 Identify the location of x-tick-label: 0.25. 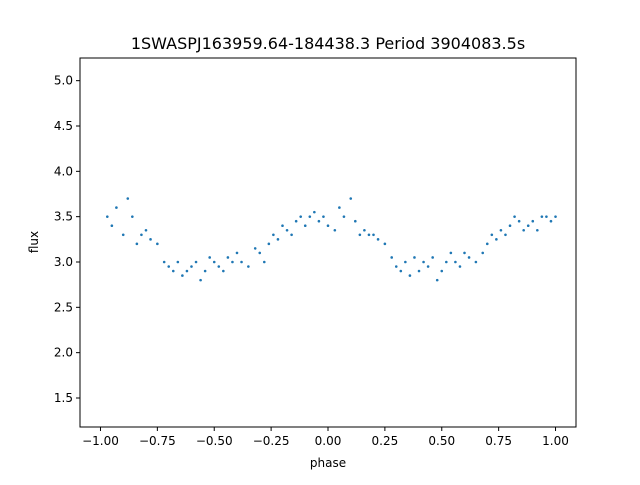
(385, 441).